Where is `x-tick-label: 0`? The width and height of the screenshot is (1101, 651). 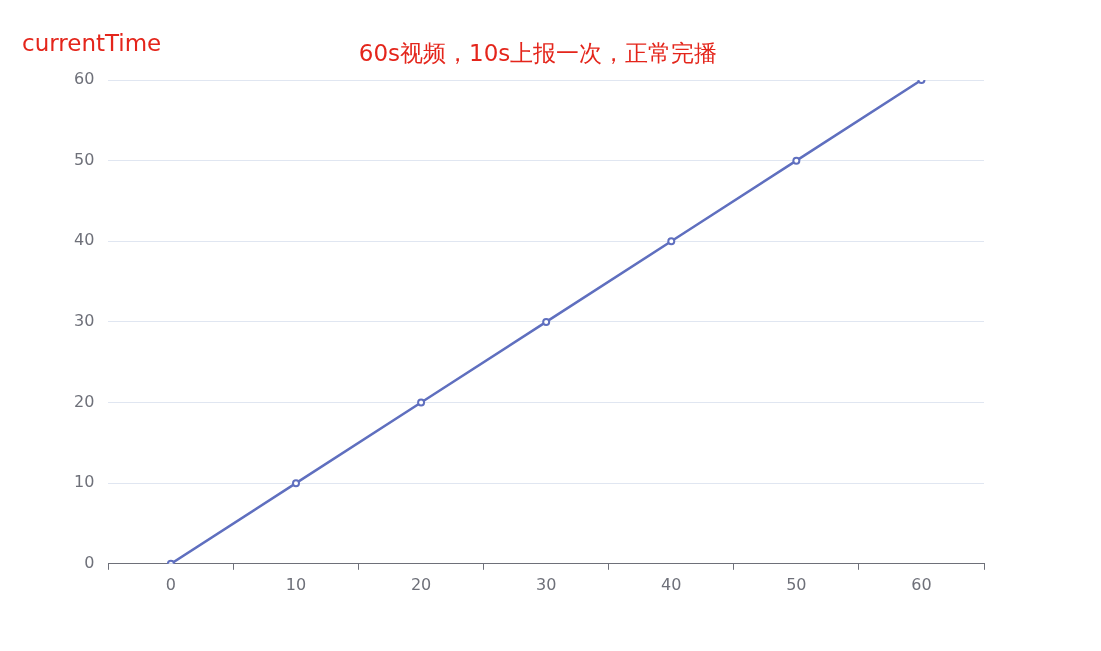 x-tick-label: 0 is located at coordinates (170, 584).